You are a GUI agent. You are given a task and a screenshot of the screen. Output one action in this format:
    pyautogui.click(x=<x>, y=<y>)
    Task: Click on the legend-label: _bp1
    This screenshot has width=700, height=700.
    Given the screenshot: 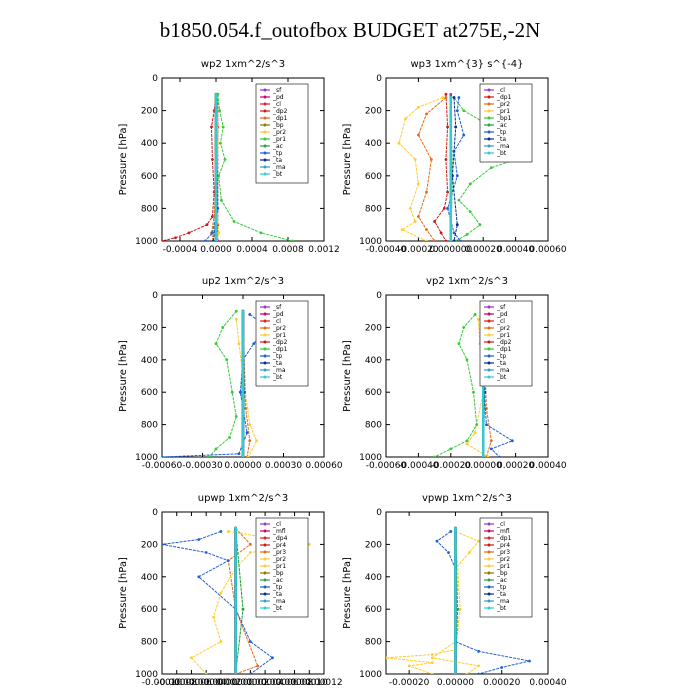 What is the action you would take?
    pyautogui.click(x=504, y=118)
    